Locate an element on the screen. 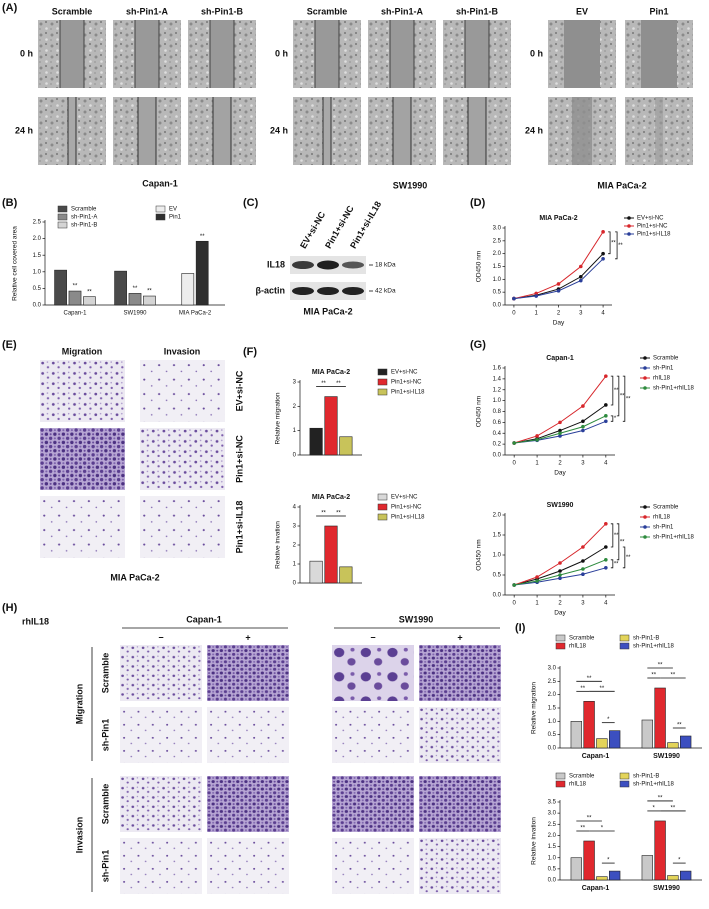 The image size is (709, 909). y-tick-label: 3.0 is located at coordinates (552, 814).